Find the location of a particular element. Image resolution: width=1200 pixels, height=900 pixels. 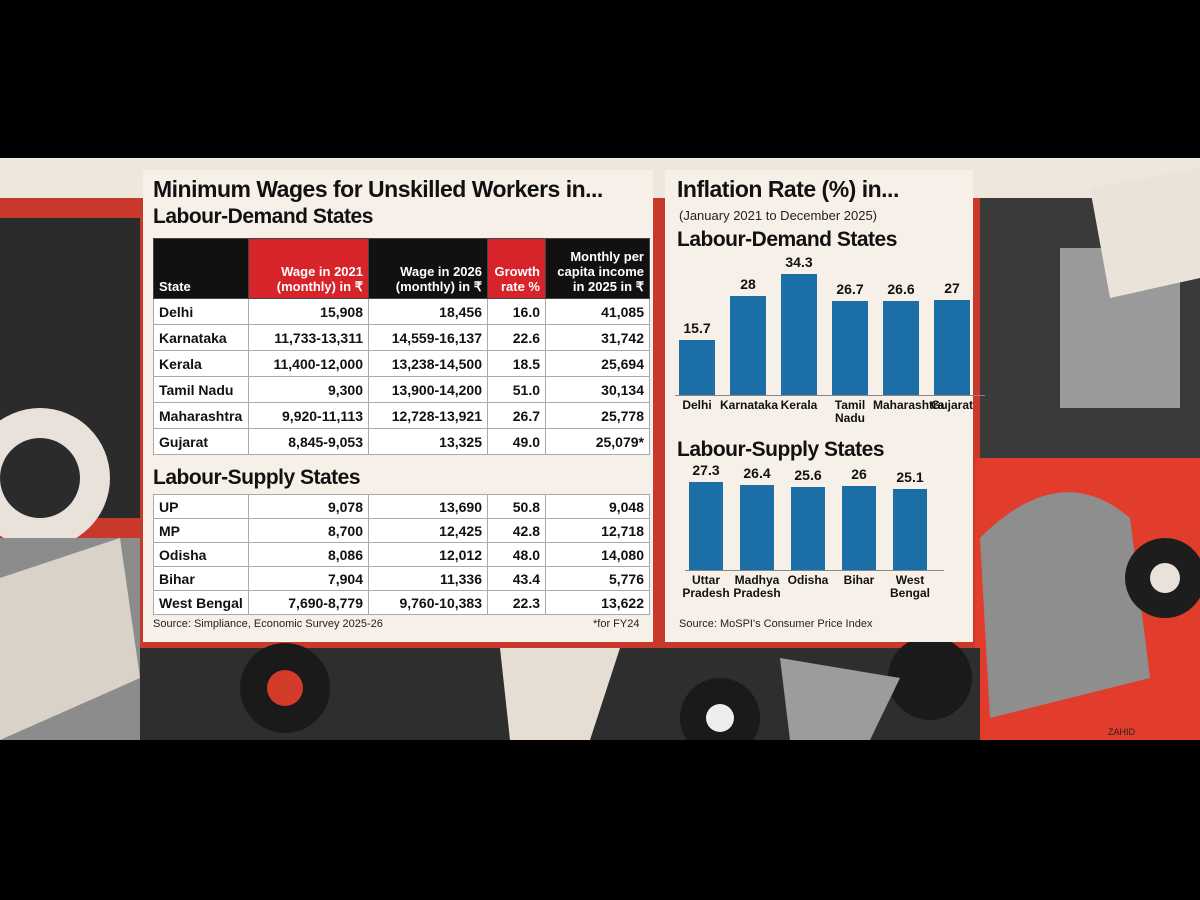

value-label: 26 is located at coordinates (859, 474).